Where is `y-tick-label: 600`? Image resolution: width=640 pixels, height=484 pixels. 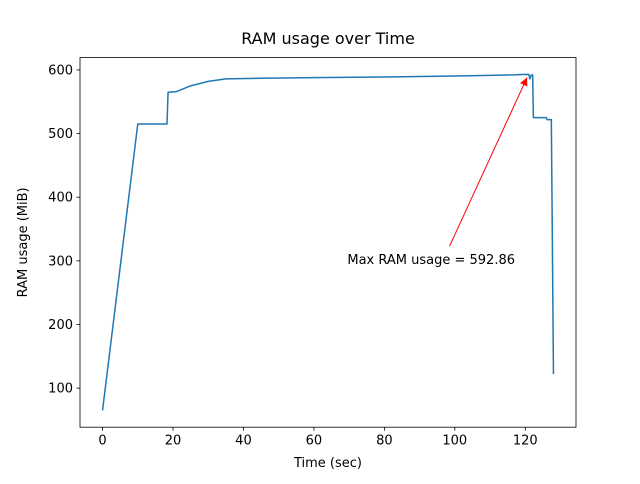 y-tick-label: 600 is located at coordinates (60, 70).